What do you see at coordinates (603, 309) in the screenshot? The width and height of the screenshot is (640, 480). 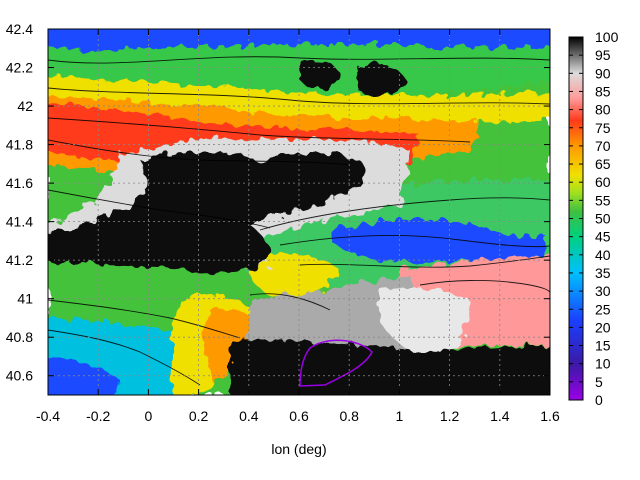 I see `colorbar-tick-label: 25` at bounding box center [603, 309].